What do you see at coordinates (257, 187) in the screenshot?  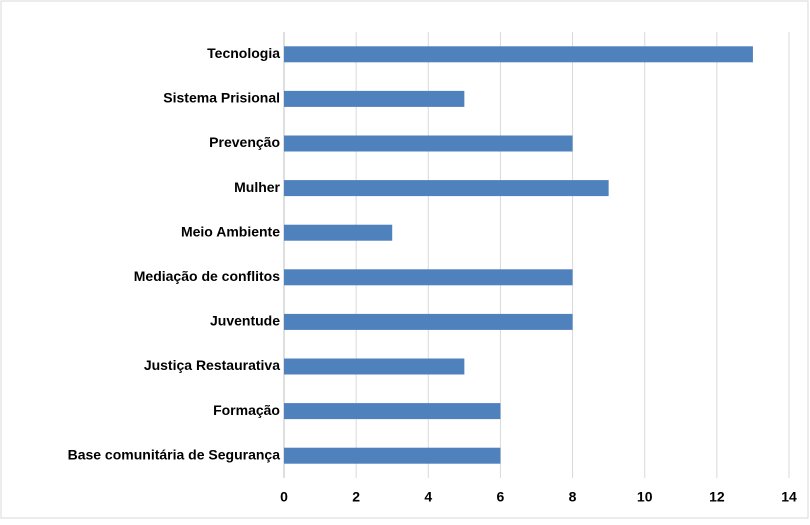 I see `y-tick-label: Mulher` at bounding box center [257, 187].